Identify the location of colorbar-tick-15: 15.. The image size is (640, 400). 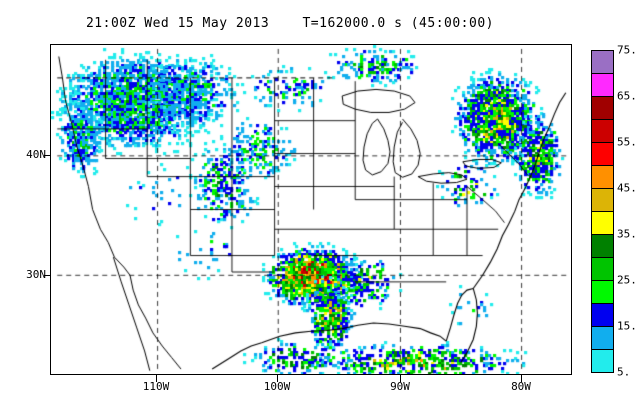
(627, 326).